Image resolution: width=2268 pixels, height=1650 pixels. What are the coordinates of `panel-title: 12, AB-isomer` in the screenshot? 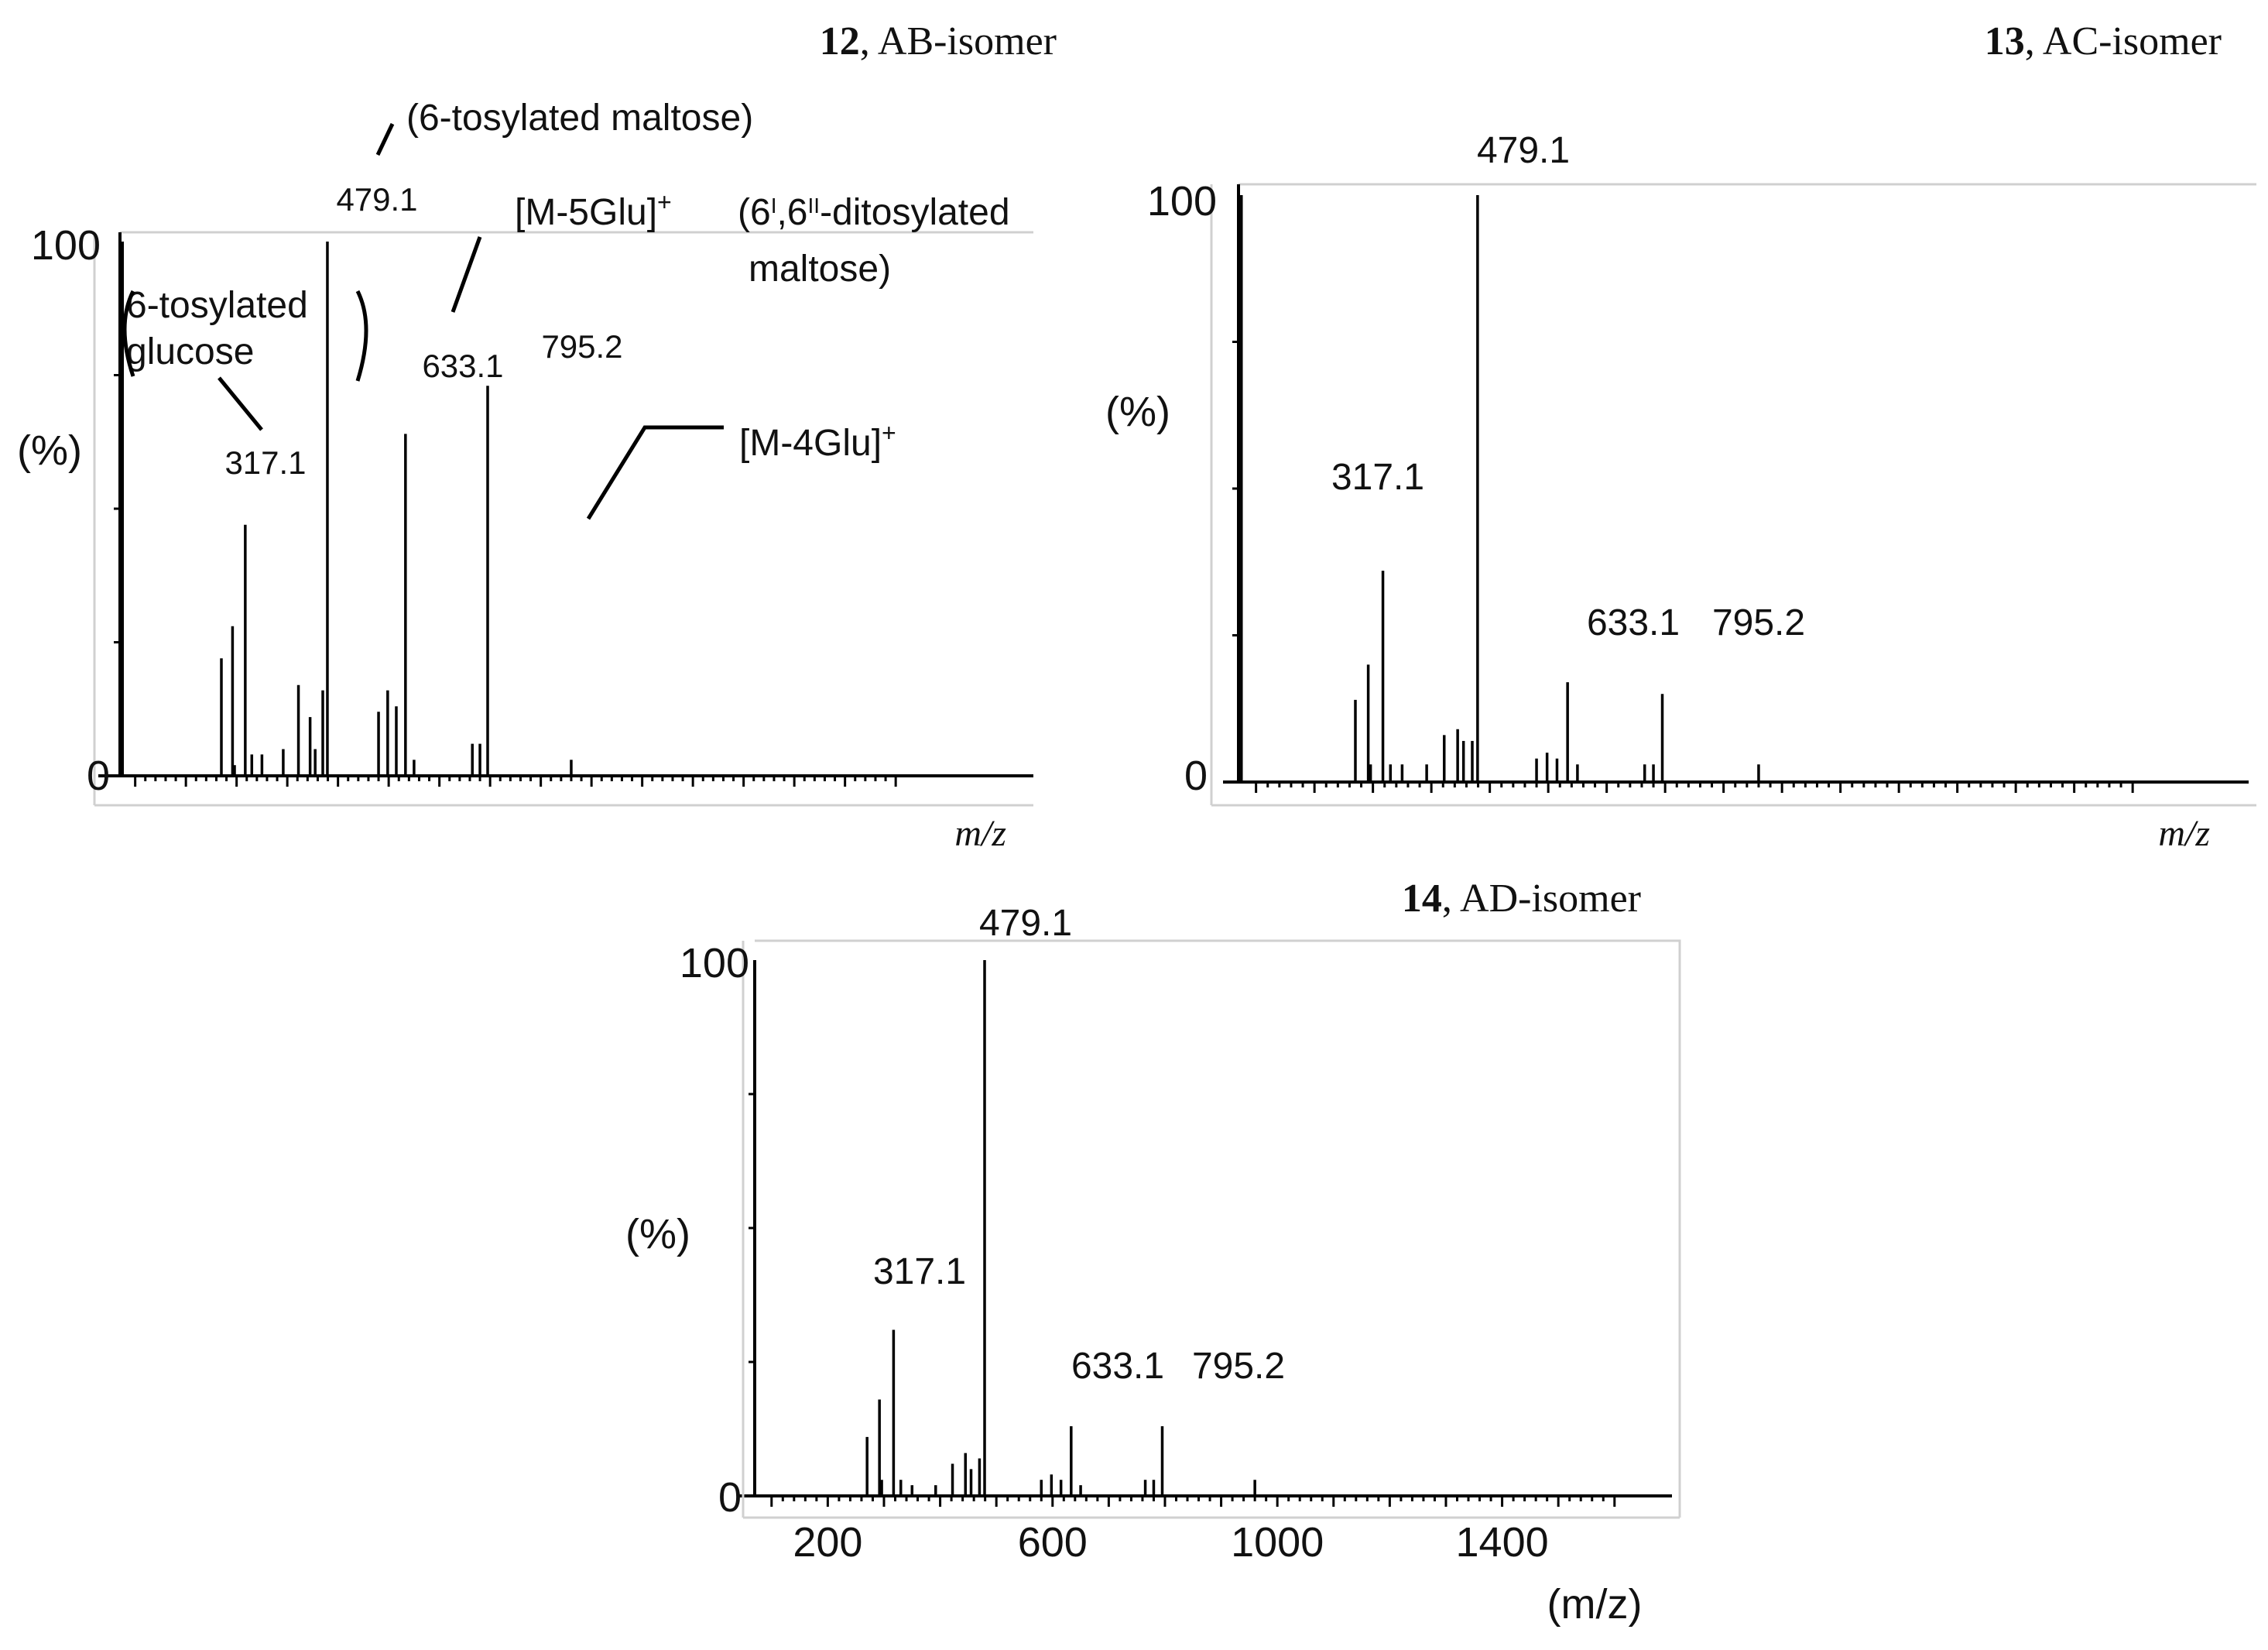 It's located at (938, 41).